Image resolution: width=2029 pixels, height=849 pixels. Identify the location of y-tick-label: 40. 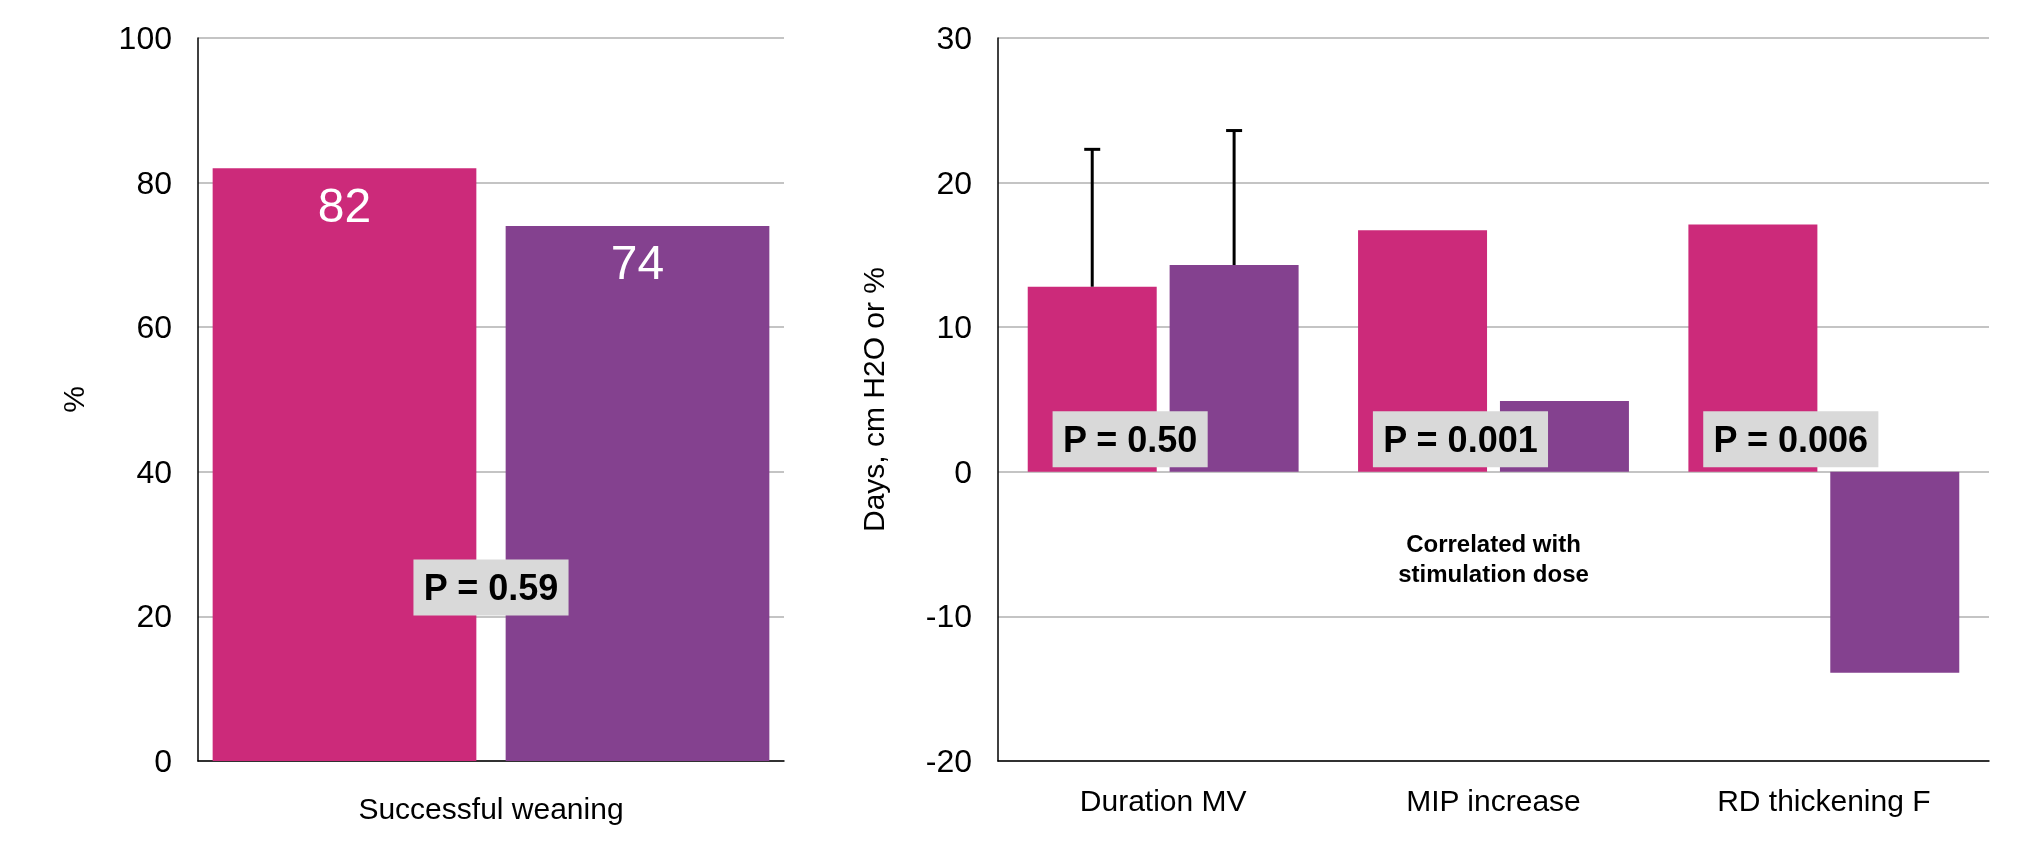
(154, 471).